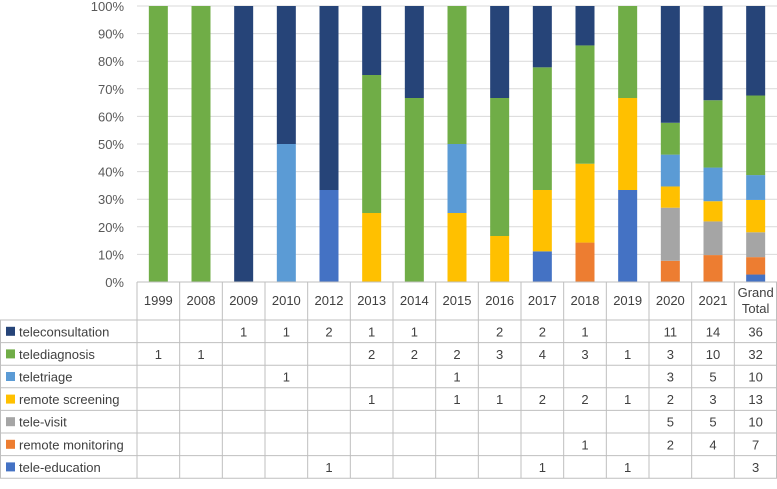 The width and height of the screenshot is (777, 489). I want to click on data-label: 13, so click(755, 399).